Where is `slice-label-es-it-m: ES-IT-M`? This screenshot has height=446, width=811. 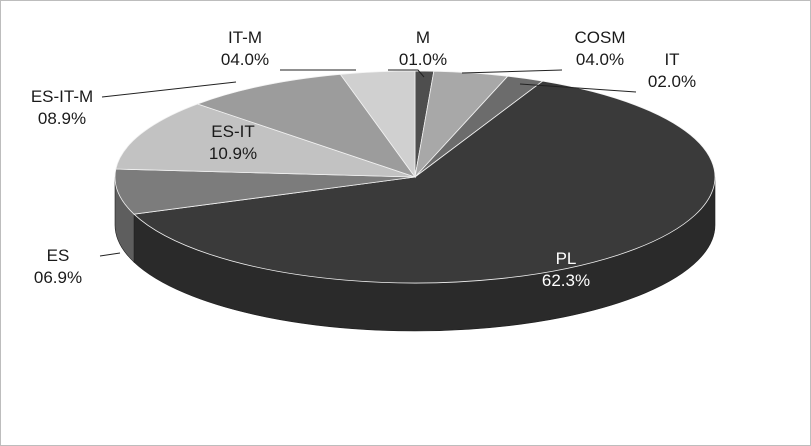 slice-label-es-it-m: ES-IT-M is located at coordinates (62, 96).